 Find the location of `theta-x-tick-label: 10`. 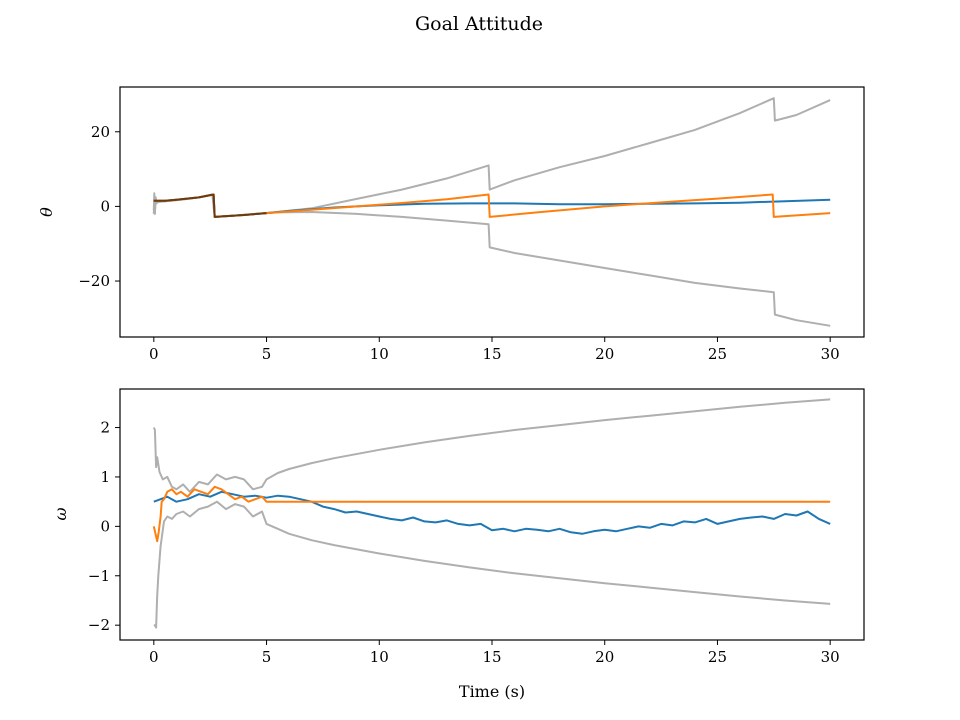

theta-x-tick-label: 10 is located at coordinates (379, 354).